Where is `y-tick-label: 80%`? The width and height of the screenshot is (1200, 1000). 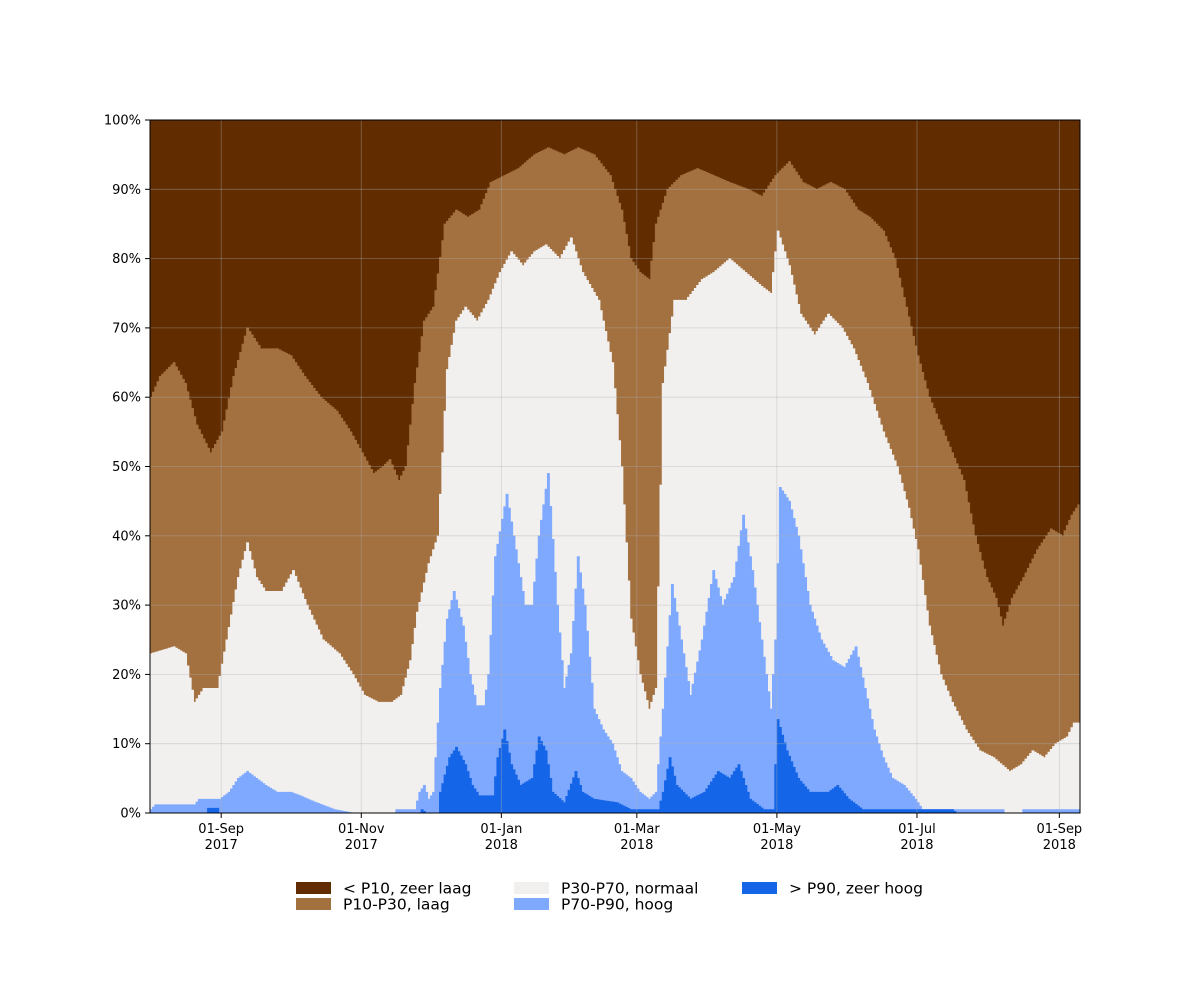
y-tick-label: 80% is located at coordinates (126, 259).